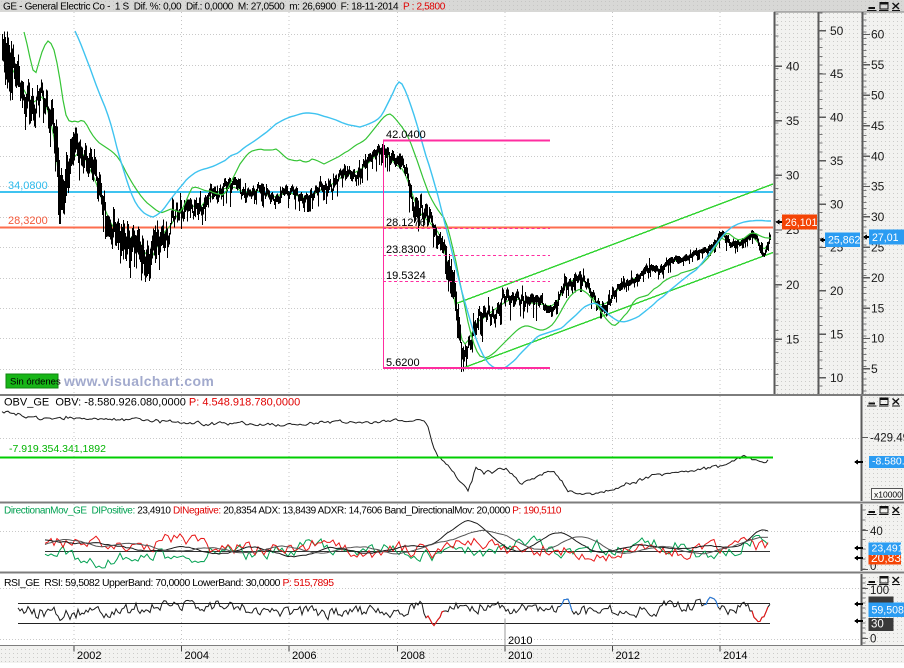 The image size is (904, 668). Describe the element at coordinates (403, 363) in the screenshot. I see `svg-text: 5.6200` at that location.